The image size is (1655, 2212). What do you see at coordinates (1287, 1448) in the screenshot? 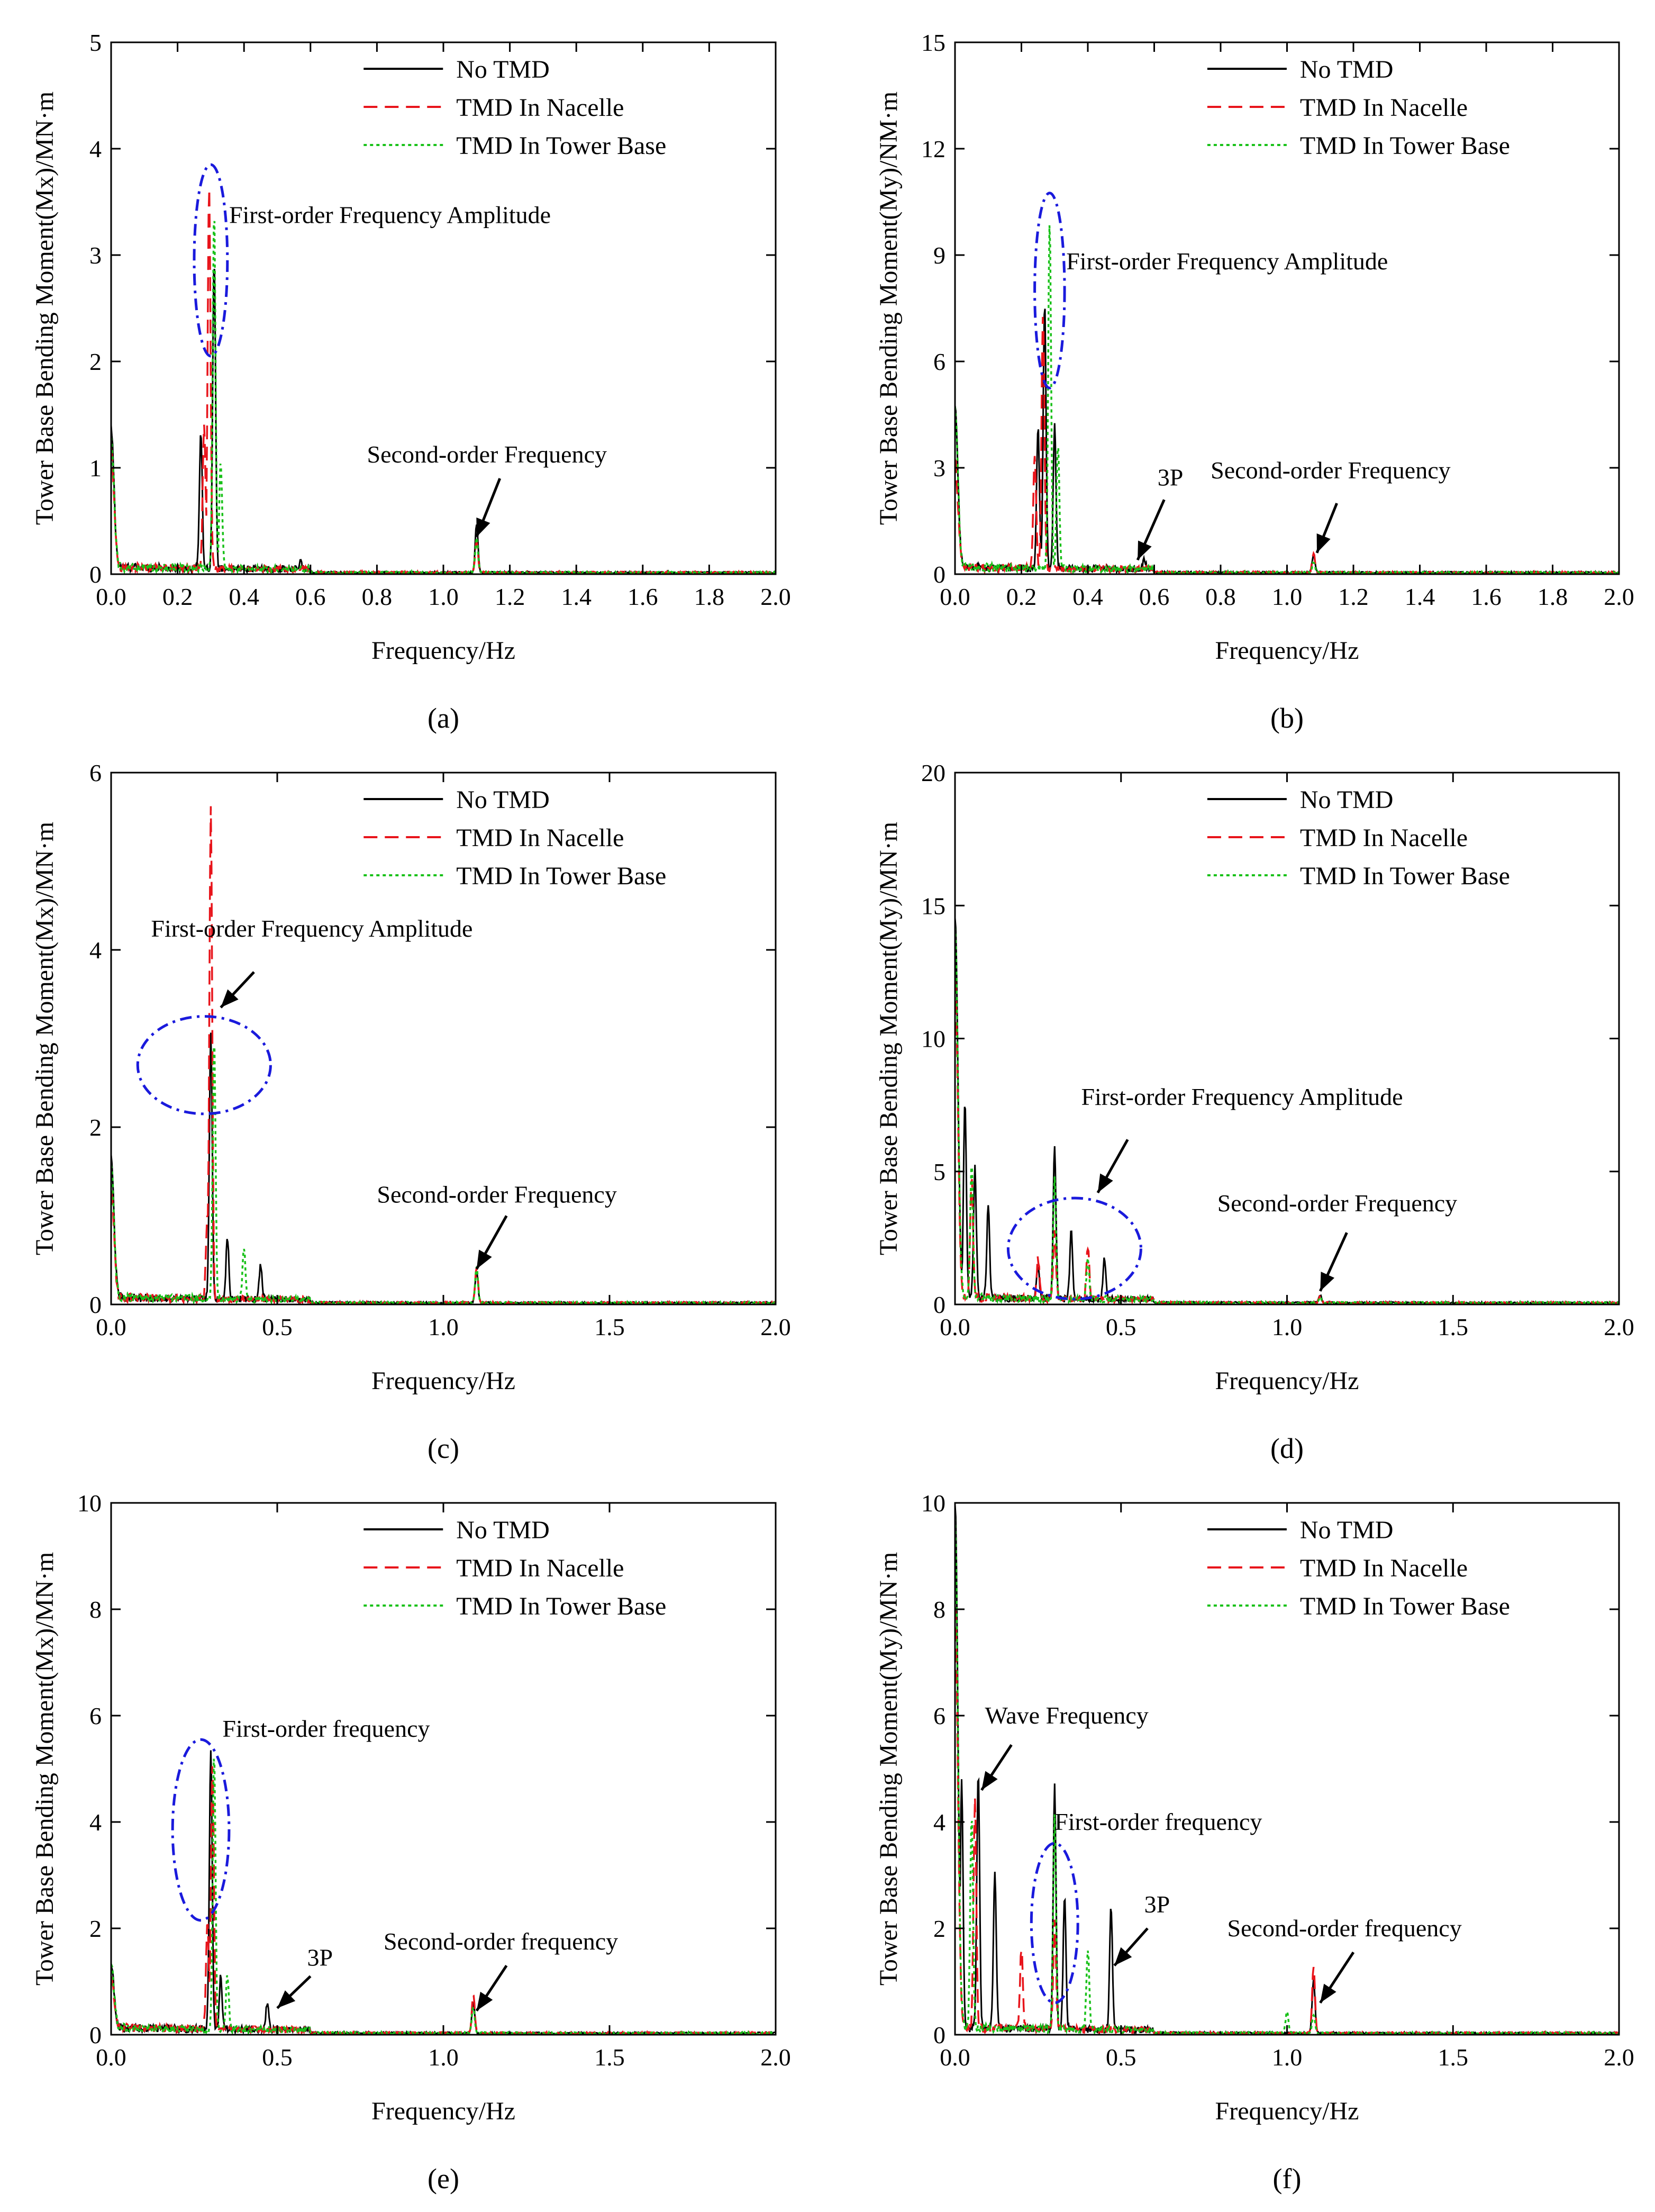
I see `panel-label: (d)` at bounding box center [1287, 1448].